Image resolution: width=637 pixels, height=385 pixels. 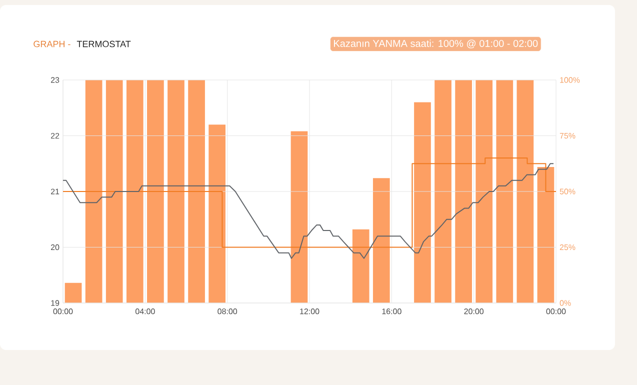 I want to click on y2-tick-label: 25%, so click(x=568, y=247).